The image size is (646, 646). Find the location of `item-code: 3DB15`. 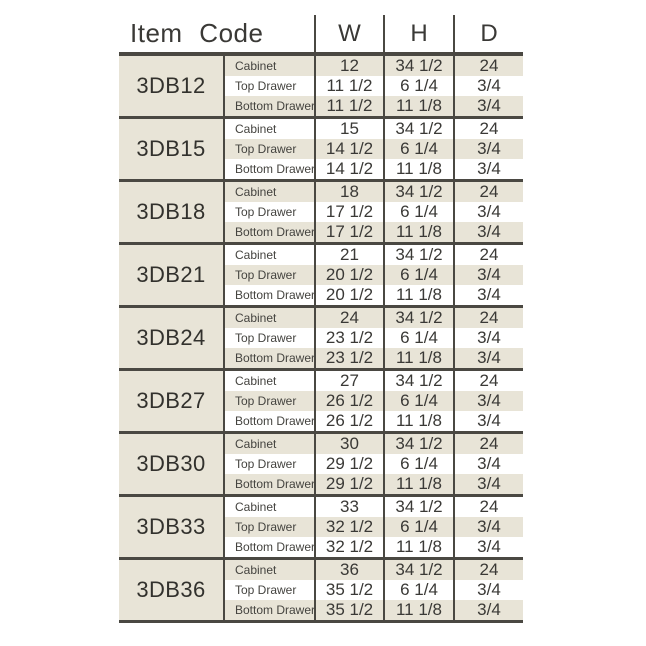

item-code: 3DB15 is located at coordinates (171, 149).